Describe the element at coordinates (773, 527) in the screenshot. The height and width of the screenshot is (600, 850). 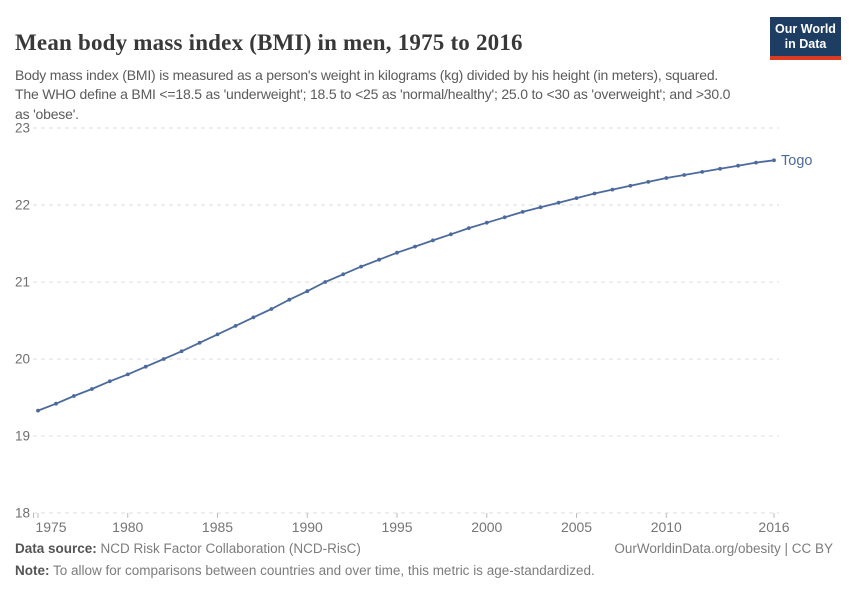
I see `x-axis-tick-label: 2016` at that location.